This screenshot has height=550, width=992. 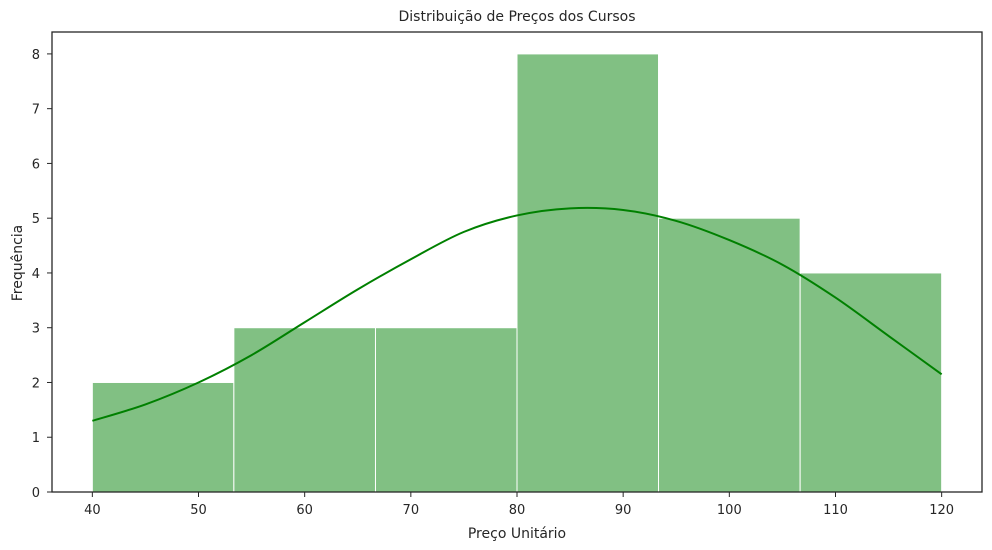 I want to click on y-tick-label: 1, so click(x=36, y=438).